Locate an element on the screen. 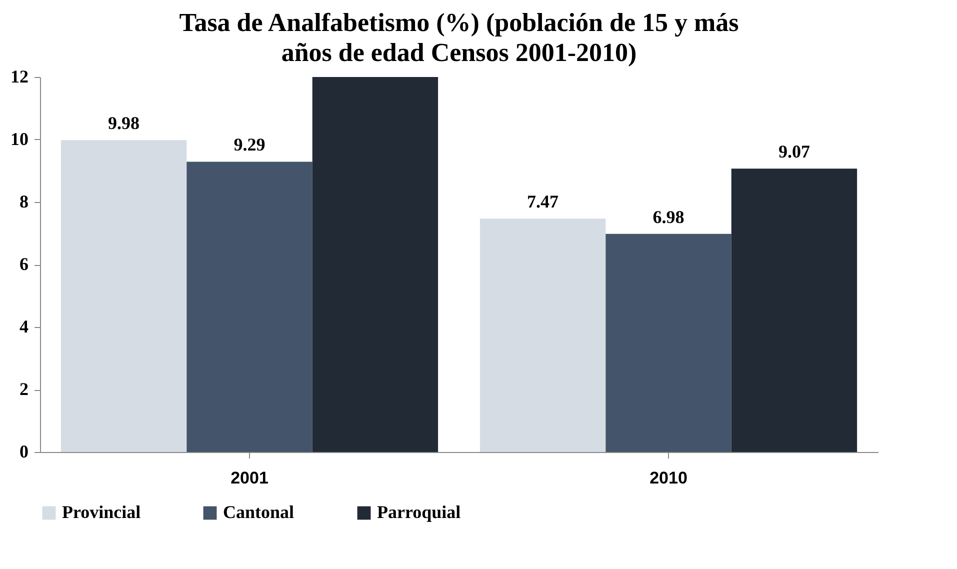 This screenshot has width=957, height=569. legend-label: Parroquial is located at coordinates (419, 512).